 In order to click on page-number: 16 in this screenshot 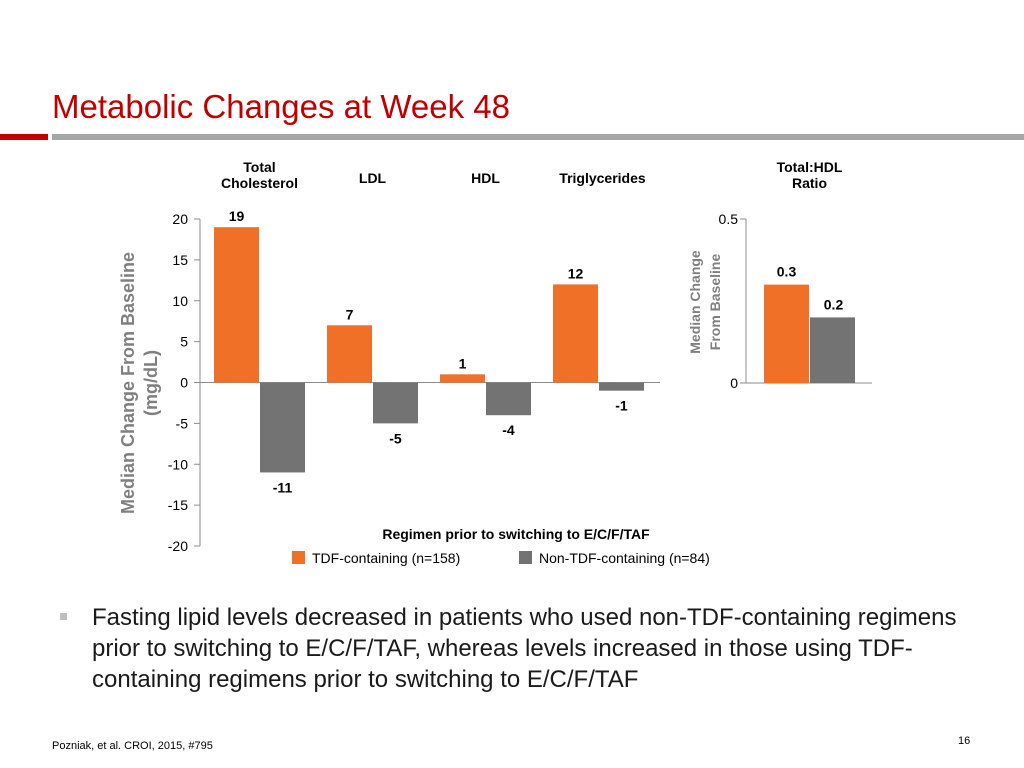, I will do `click(964, 741)`.